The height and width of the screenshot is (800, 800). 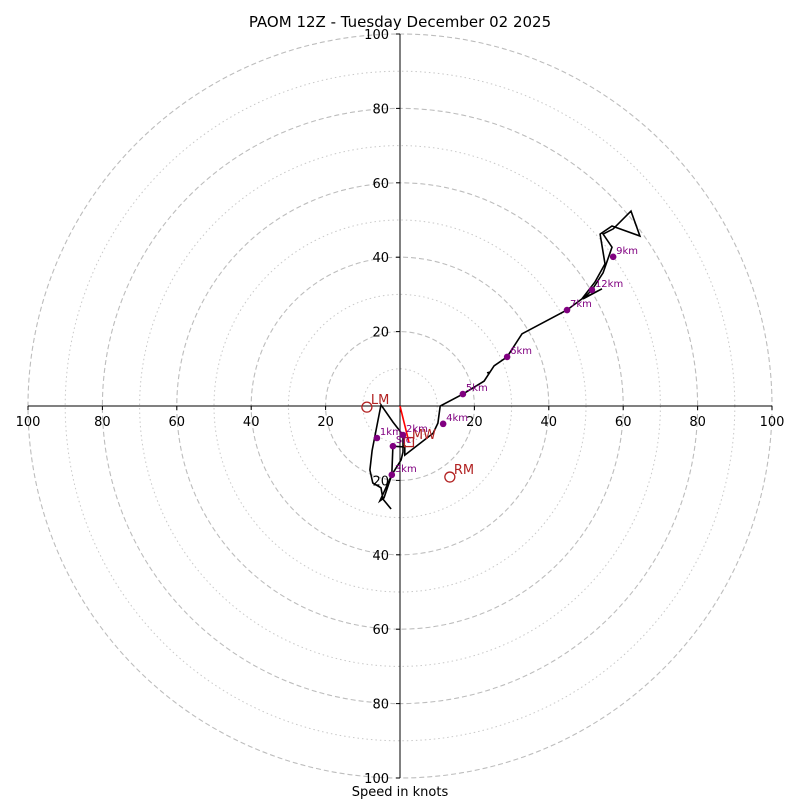 I want to click on right-mover-label: RM, so click(x=464, y=470).